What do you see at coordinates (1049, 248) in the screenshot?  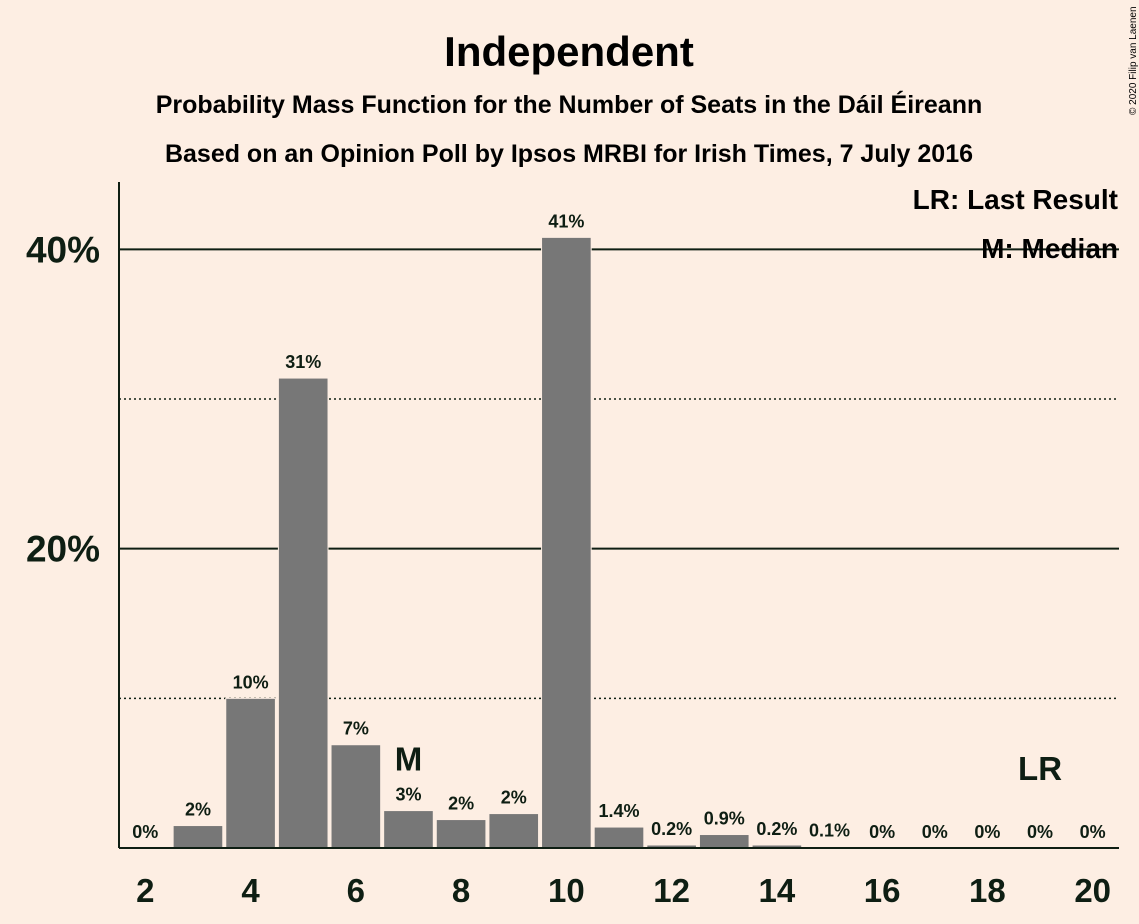 I see `legend-median: M: Median` at bounding box center [1049, 248].